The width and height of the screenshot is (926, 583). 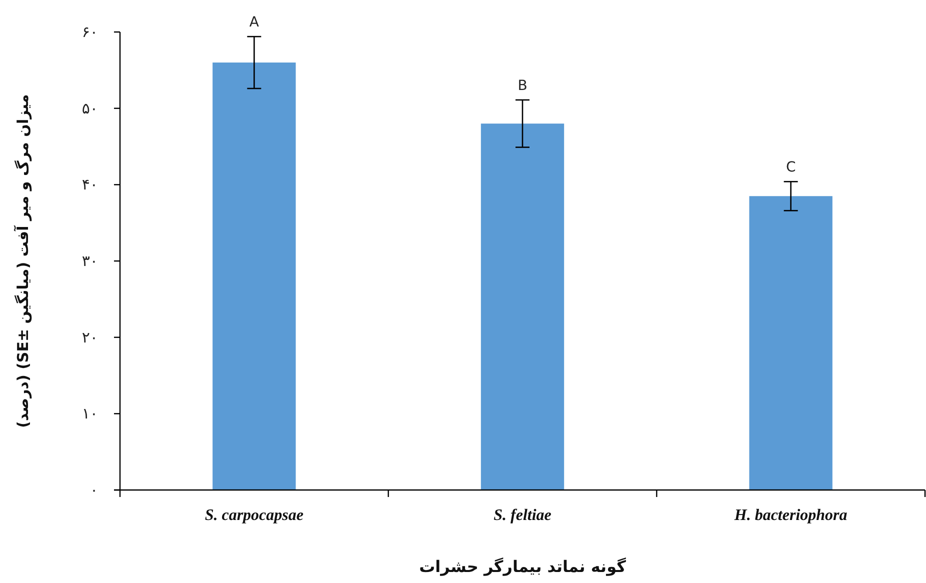 What do you see at coordinates (254, 515) in the screenshot?
I see `x-tick-label: S. carpocapsae` at bounding box center [254, 515].